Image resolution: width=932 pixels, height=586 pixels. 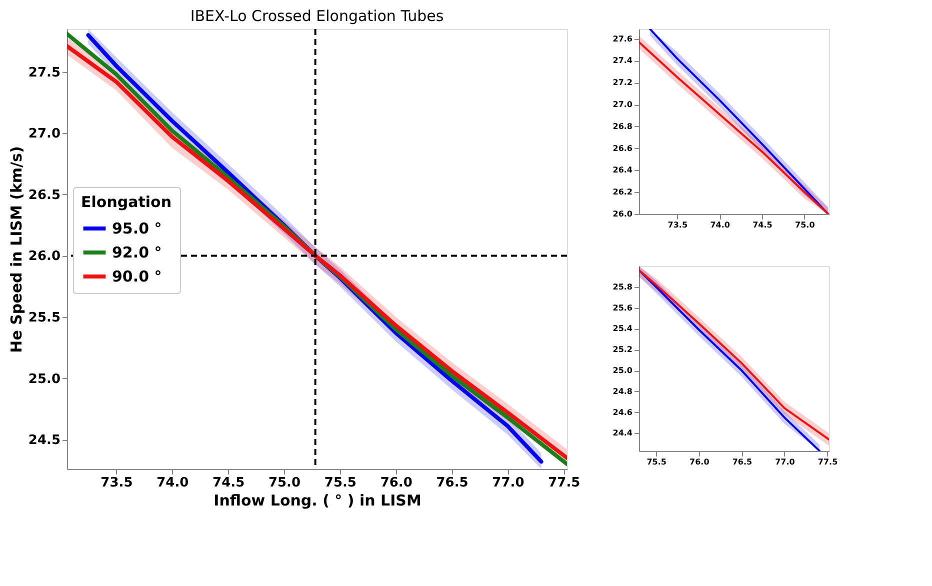 I want to click on y-tick-label: 26.5, so click(x=44, y=195).